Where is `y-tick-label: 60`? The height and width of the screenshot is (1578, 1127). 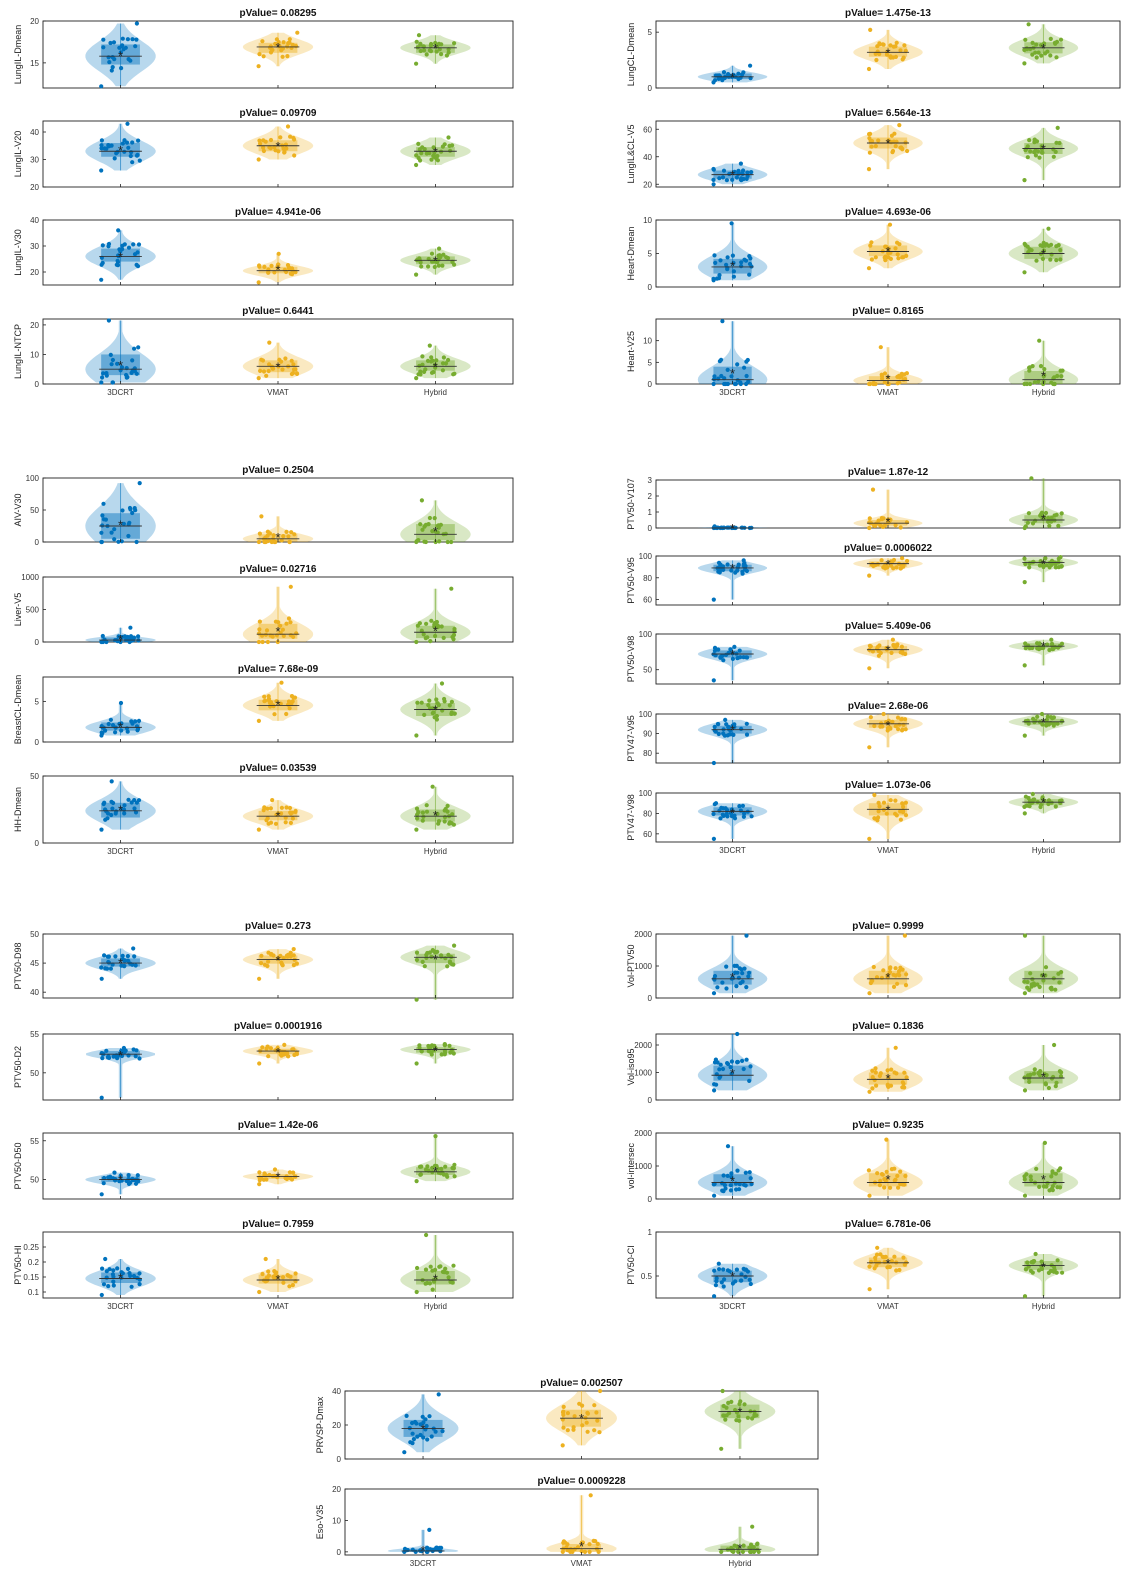
y-tick-label: 60 is located at coordinates (647, 834).